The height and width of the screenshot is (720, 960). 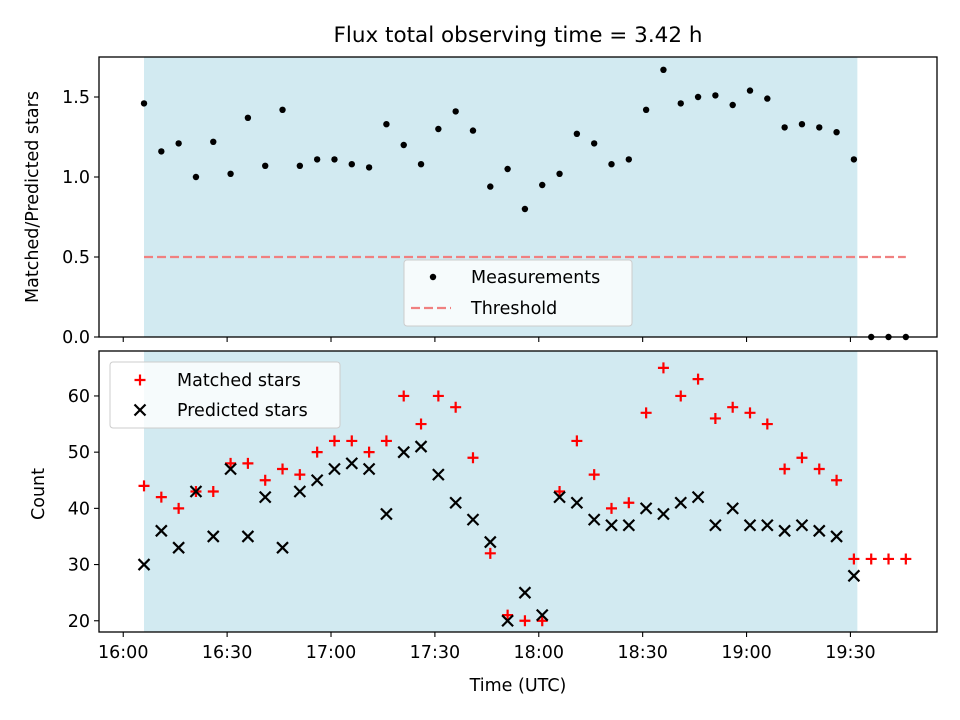 What do you see at coordinates (435, 653) in the screenshot?
I see `x-tick-label: 17:30` at bounding box center [435, 653].